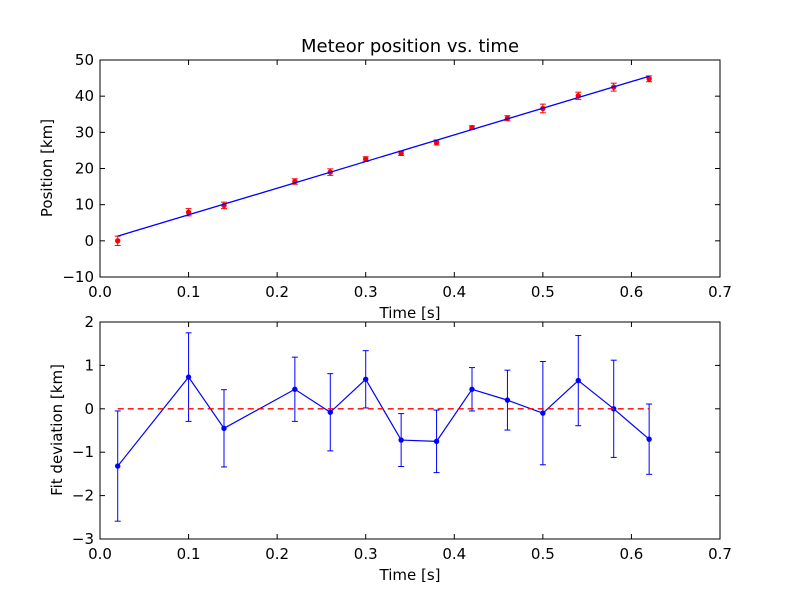  Describe the element at coordinates (83, 496) in the screenshot. I see `y-tick-label: −2` at that location.